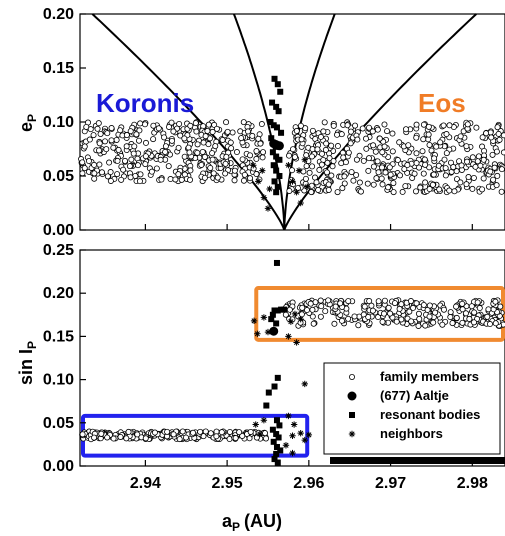  What do you see at coordinates (64, 122) in the screenshot?
I see `top-y-ticks: 0.00 0.05 0.10 0.15 0.20` at bounding box center [64, 122].